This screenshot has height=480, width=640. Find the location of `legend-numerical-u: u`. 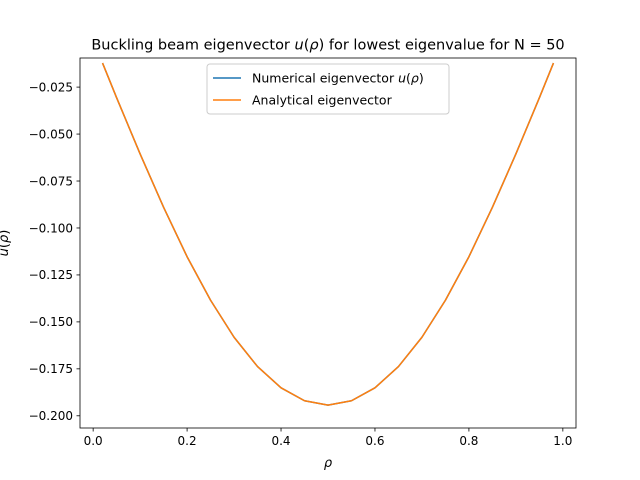

legend-numerical-u: u is located at coordinates (402, 78).